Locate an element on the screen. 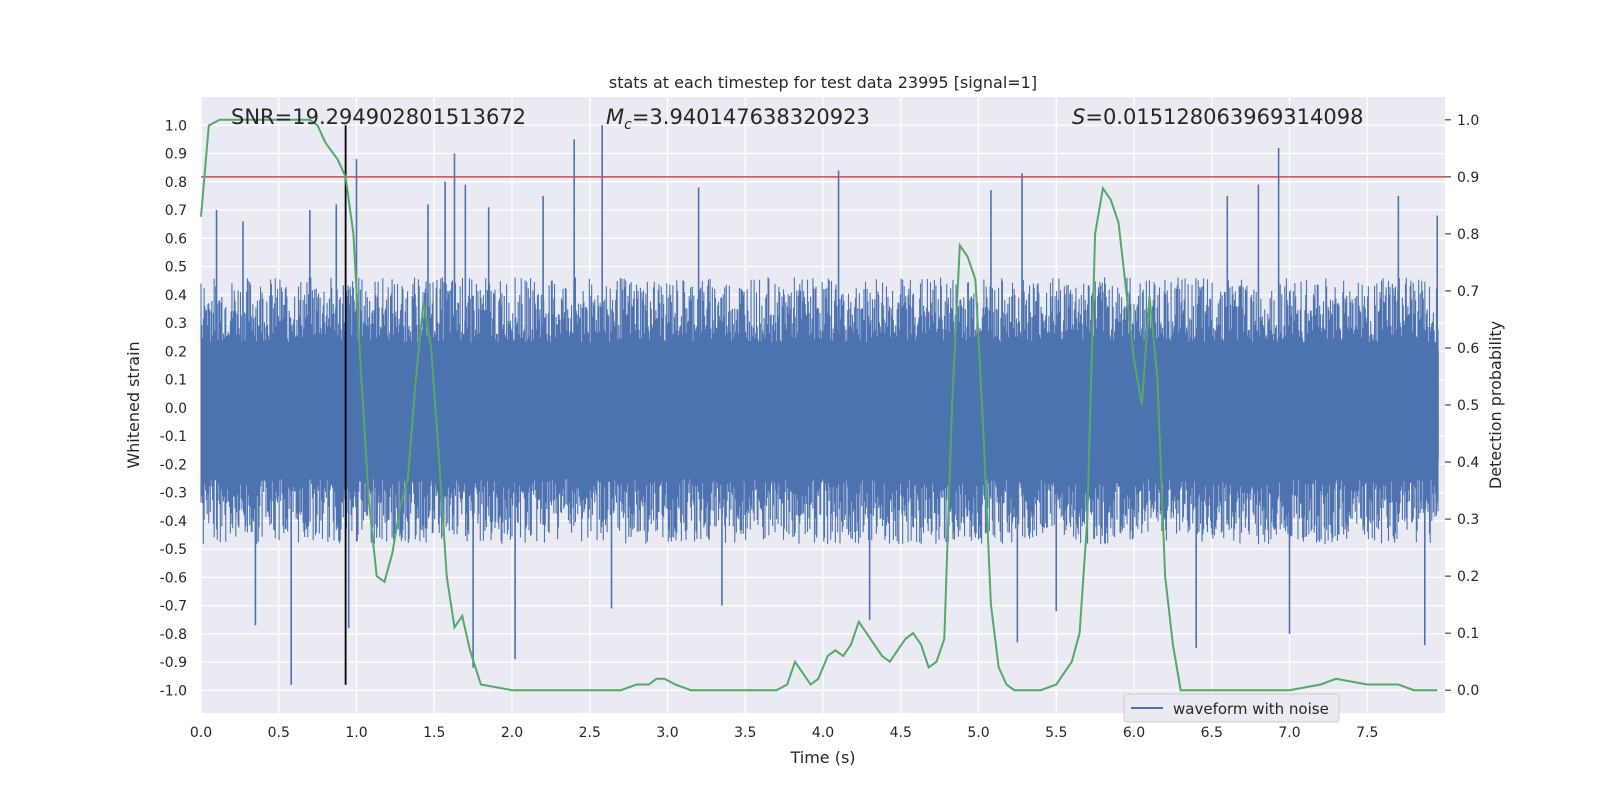 This screenshot has width=1600, height=800. y-tick-label-left: 0.8 is located at coordinates (176, 183).